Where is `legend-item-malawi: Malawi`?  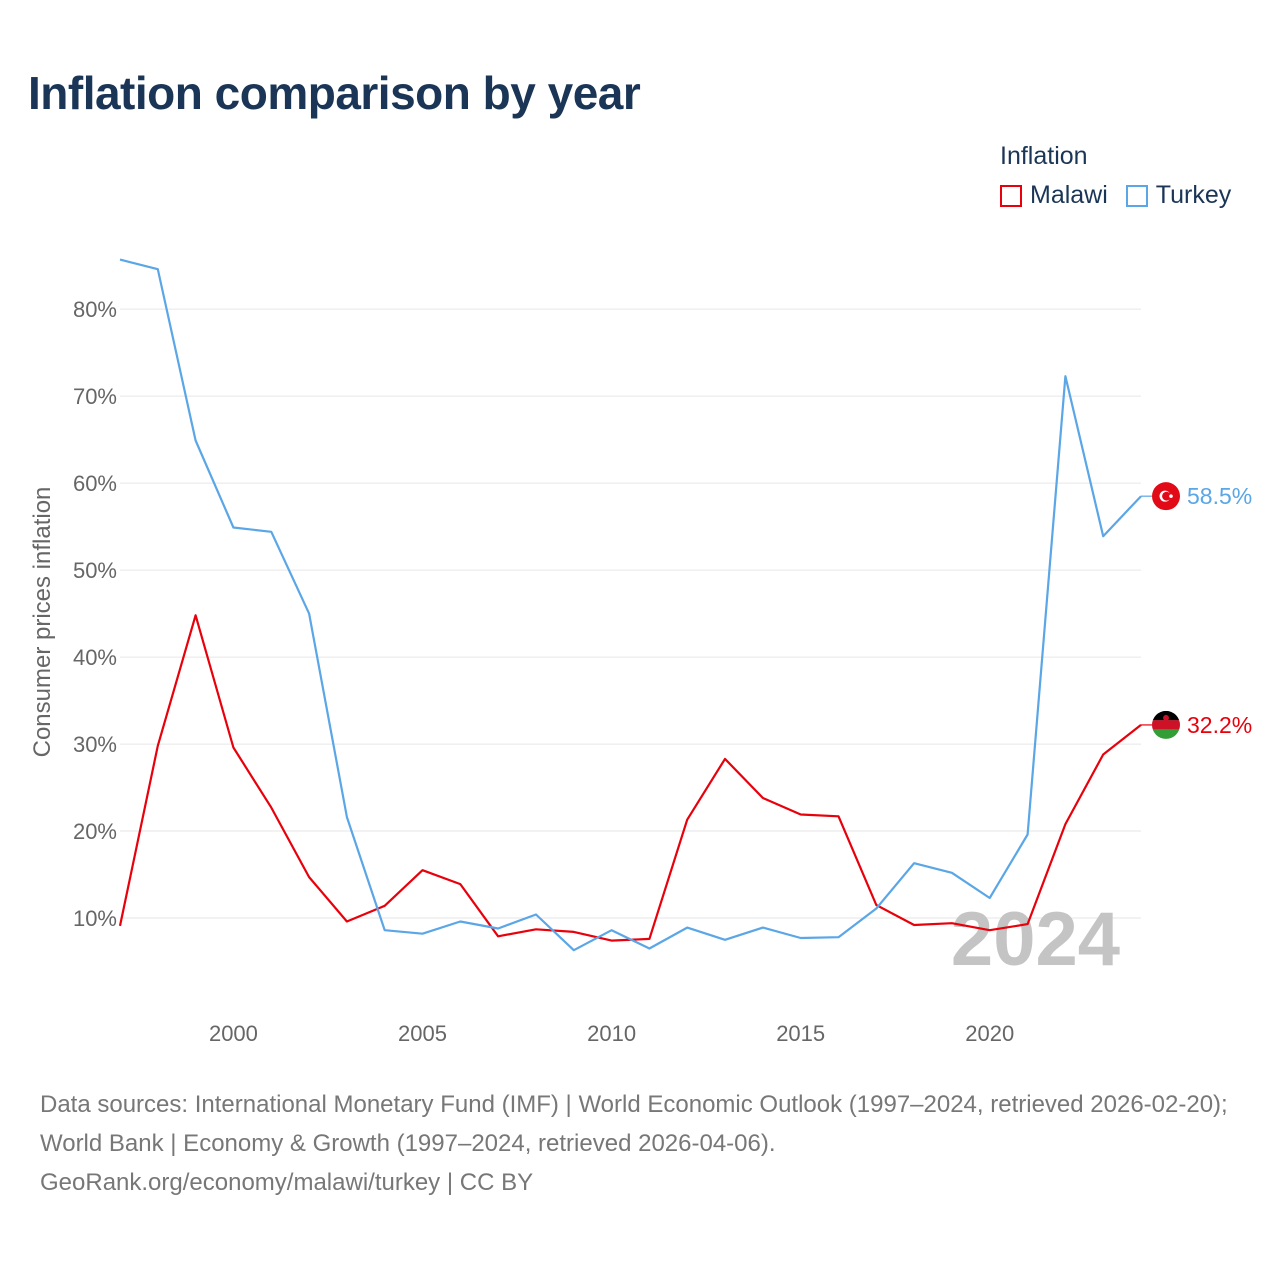
legend-item-malawi: Malawi is located at coordinates (1054, 195).